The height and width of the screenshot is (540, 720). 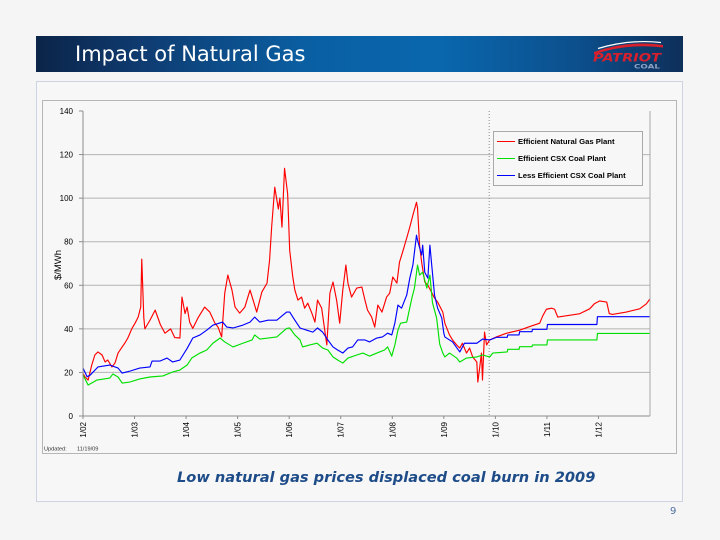 I want to click on logo-name: PATRIOT, so click(x=627, y=58).